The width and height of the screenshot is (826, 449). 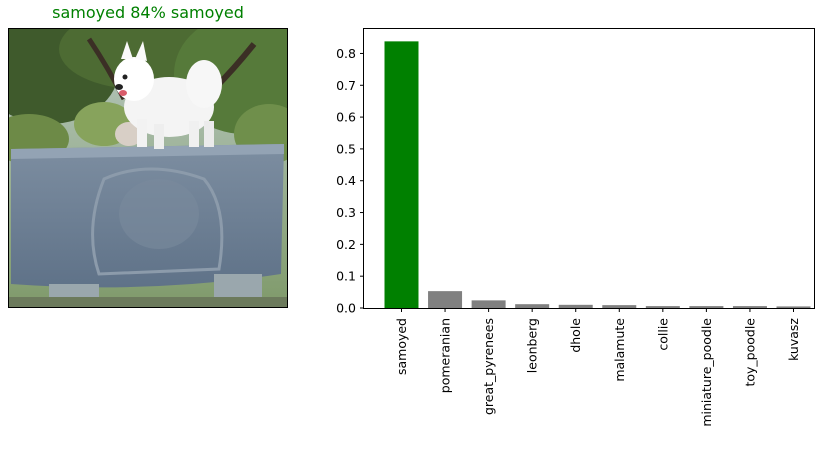 I want to click on y-tick-label: 0.4, so click(x=346, y=180).